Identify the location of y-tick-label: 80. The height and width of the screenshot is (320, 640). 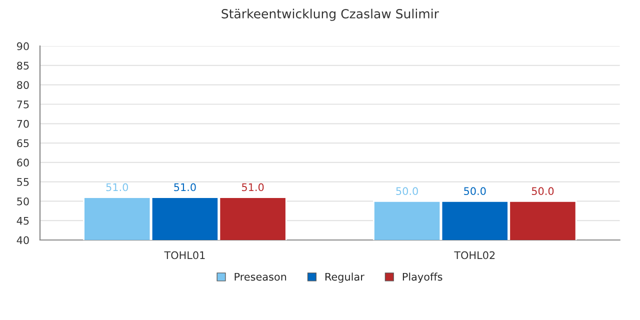
(23, 85).